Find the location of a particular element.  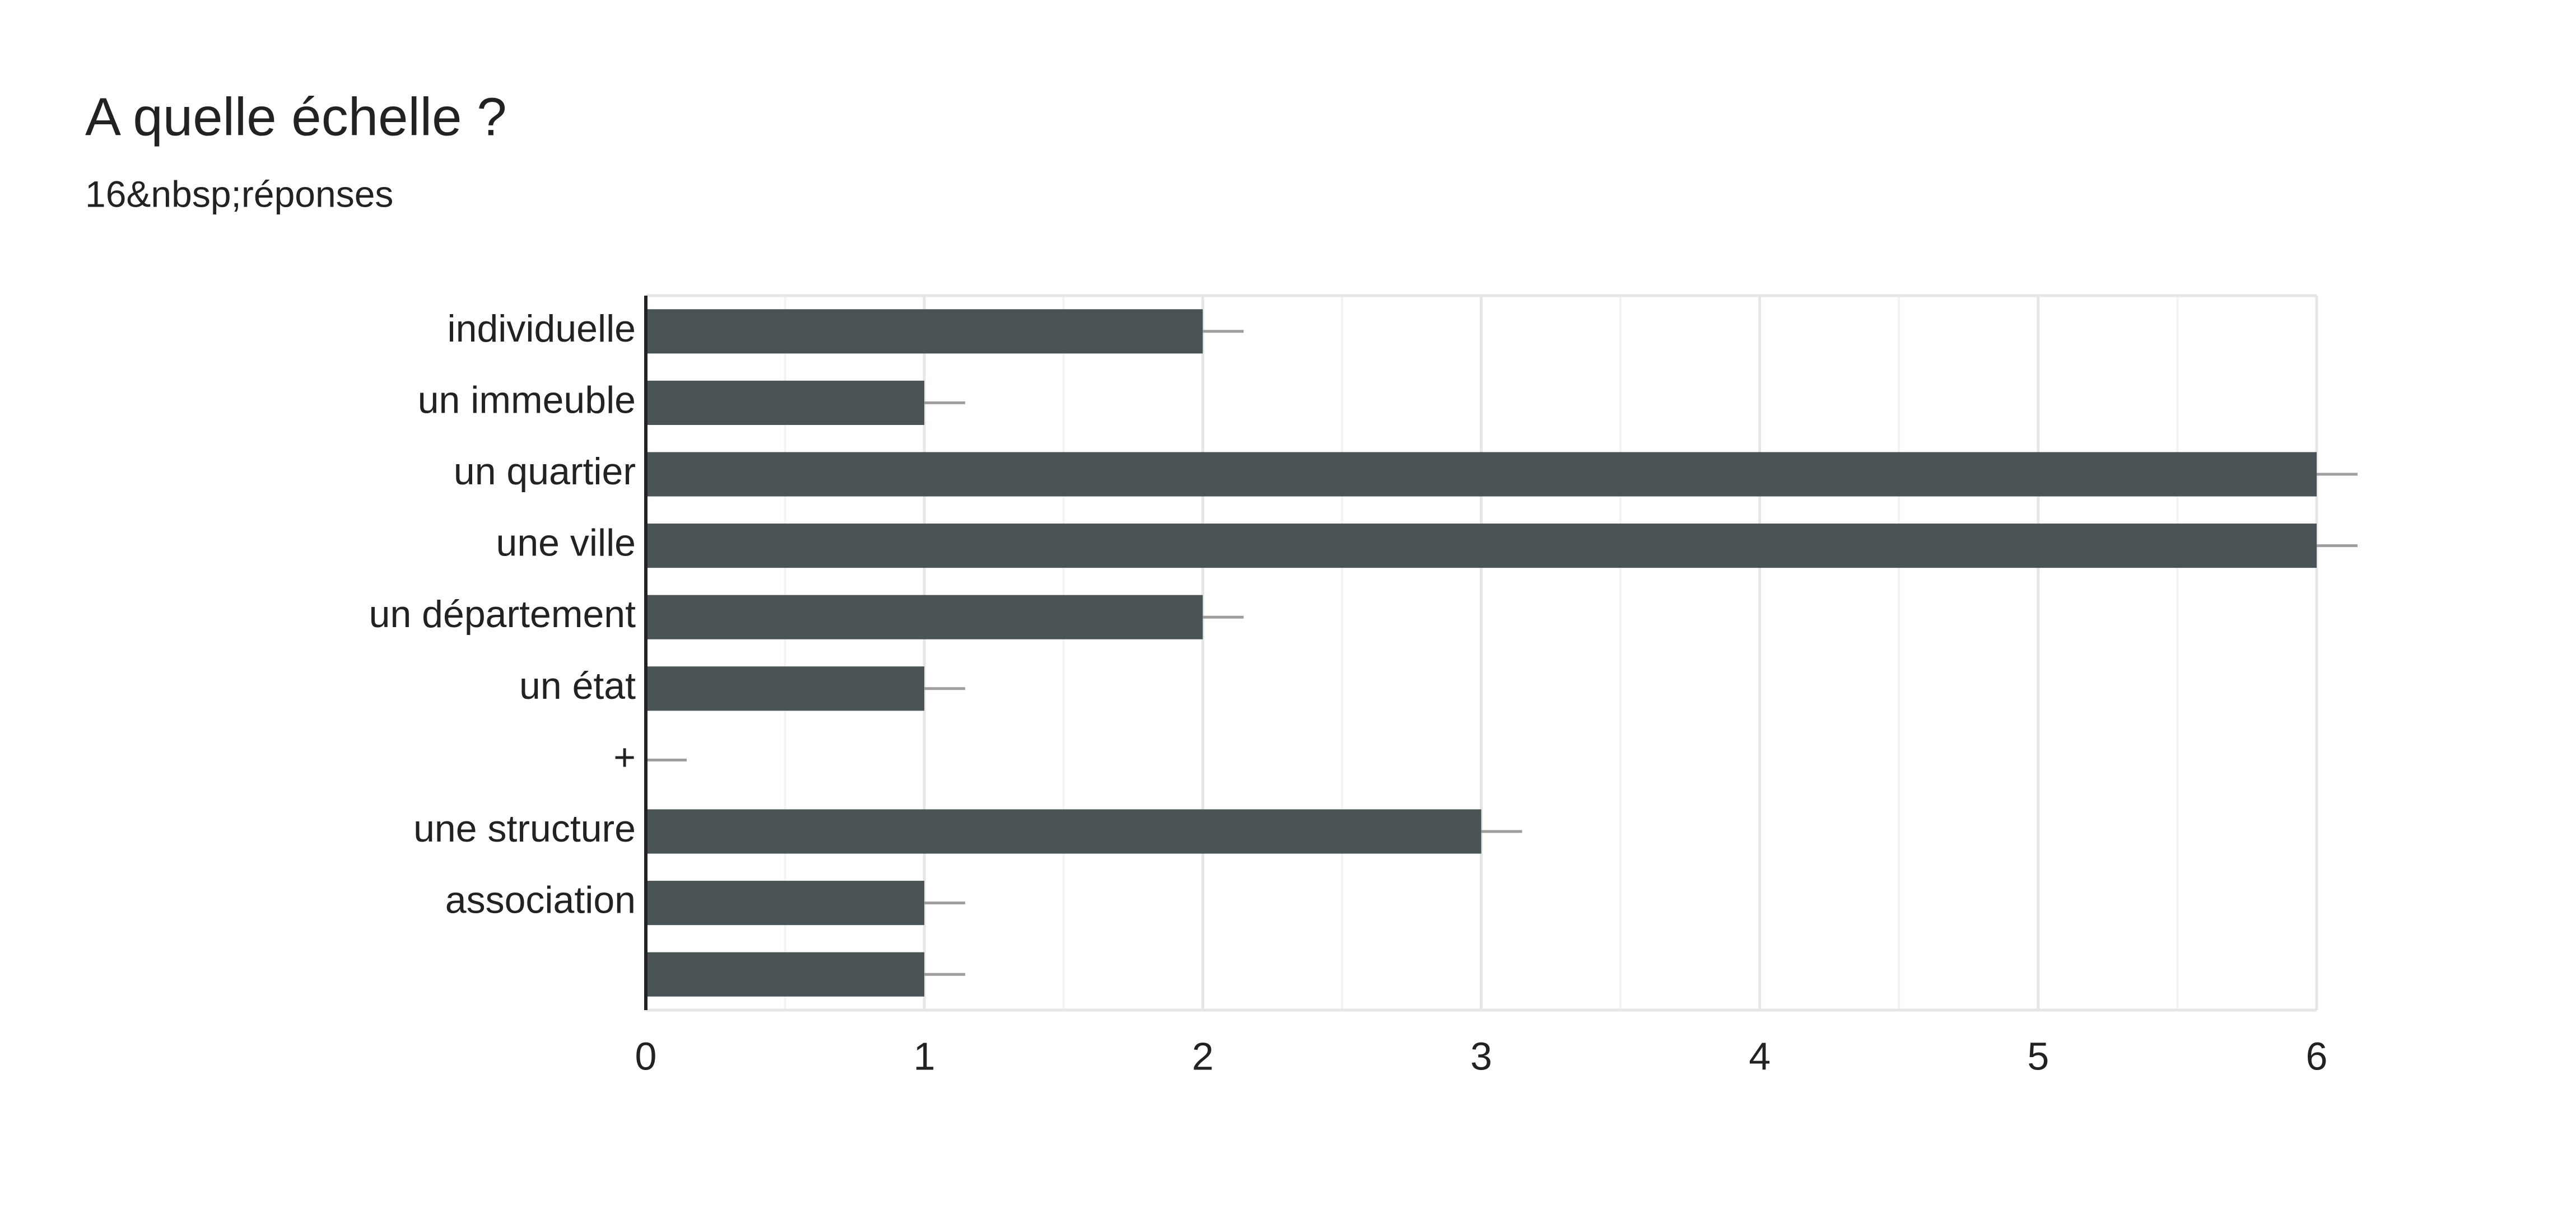

x-tick-label: 4 is located at coordinates (1760, 1056).